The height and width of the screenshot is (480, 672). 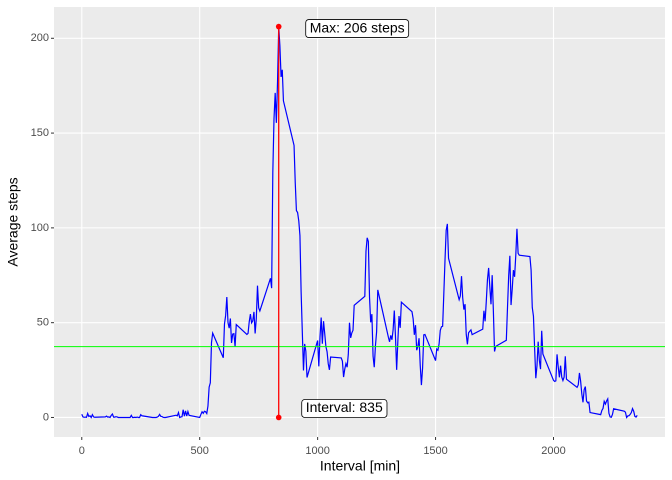 What do you see at coordinates (13, 221) in the screenshot?
I see `y-axis-title: Average steps` at bounding box center [13, 221].